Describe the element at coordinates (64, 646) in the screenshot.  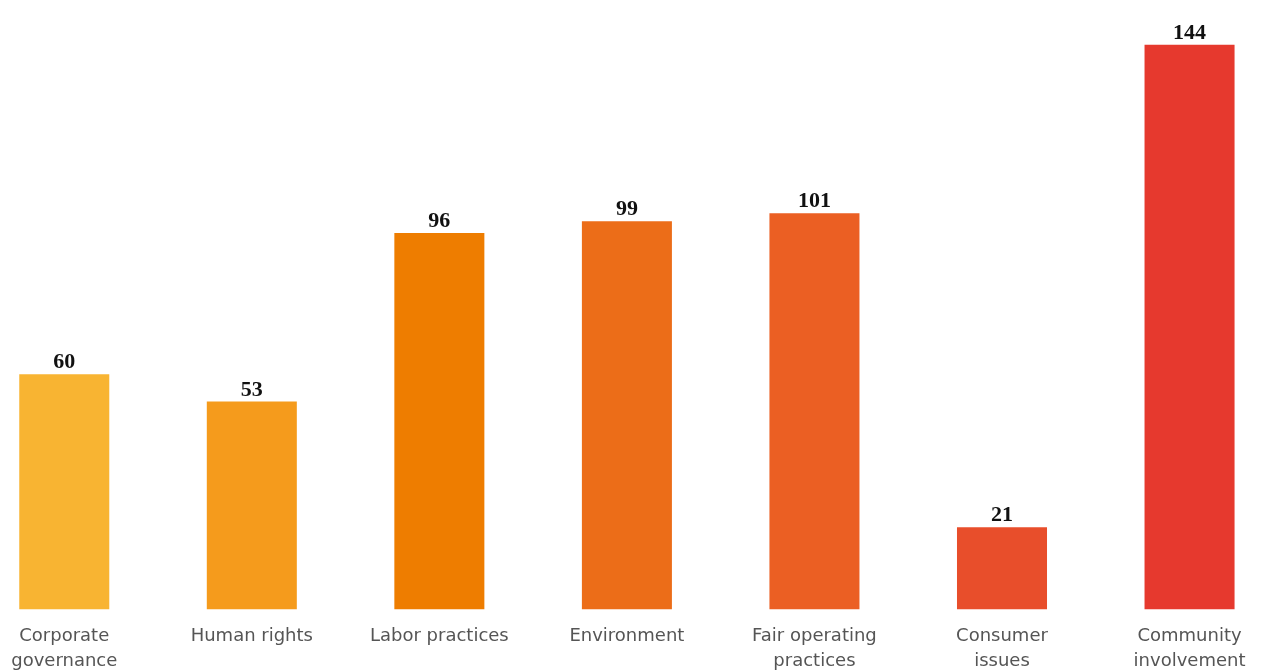
I see `x-tick-label: Corporate governance` at that location.